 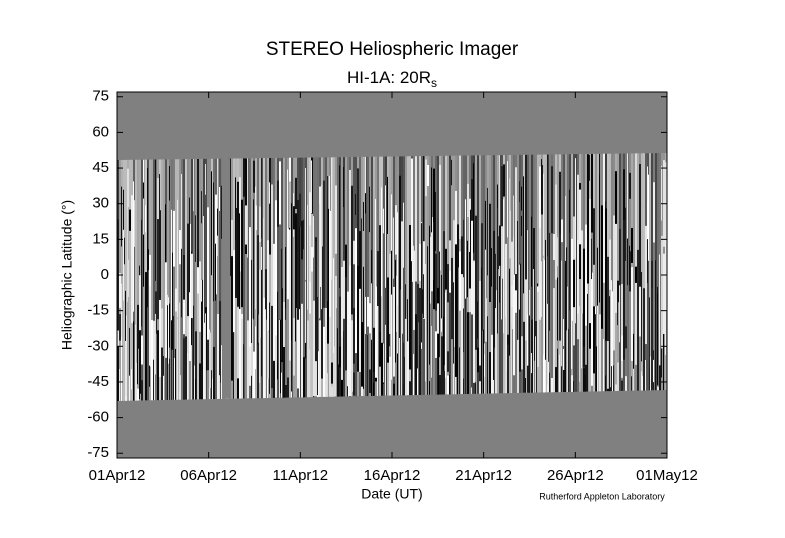 What do you see at coordinates (100, 131) in the screenshot?
I see `y-tick-label: 60` at bounding box center [100, 131].